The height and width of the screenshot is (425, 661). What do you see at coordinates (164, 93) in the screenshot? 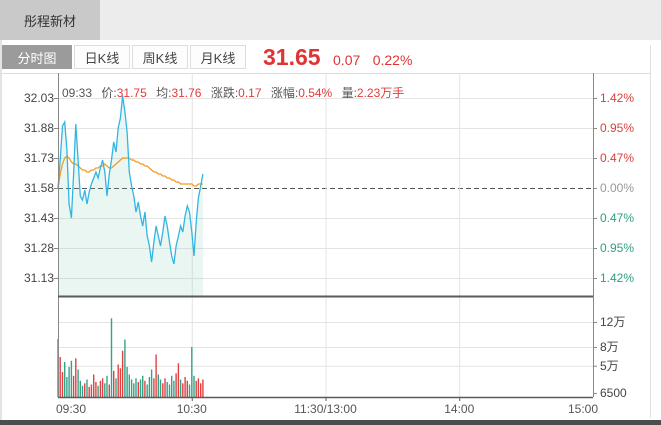
I see `info-avg-label: 均:` at bounding box center [164, 93].